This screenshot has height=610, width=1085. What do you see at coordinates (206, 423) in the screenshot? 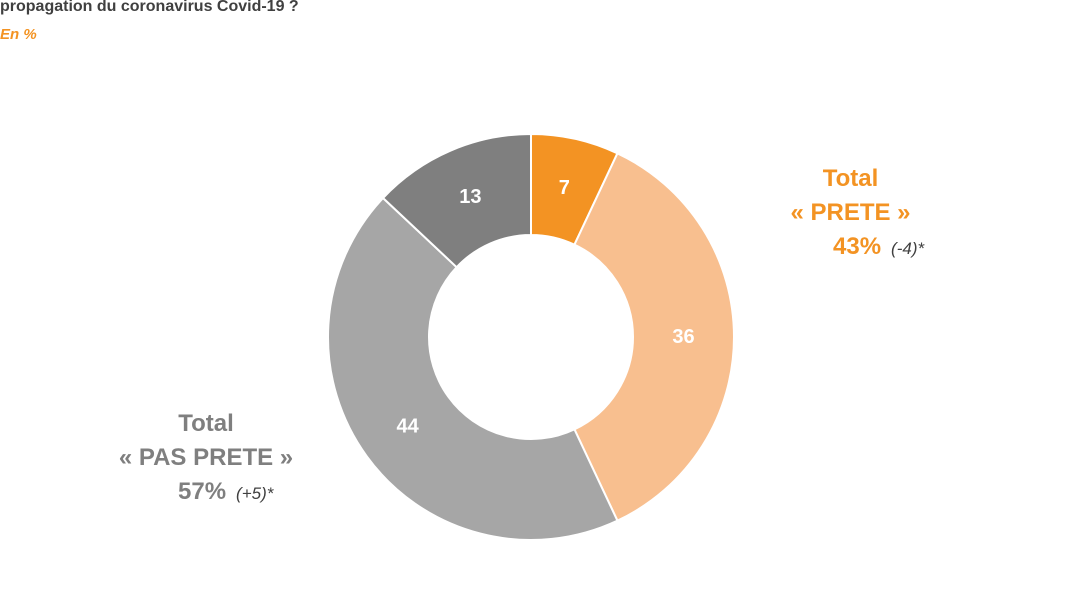
I see `total-pas-prete-heading: Total` at bounding box center [206, 423].